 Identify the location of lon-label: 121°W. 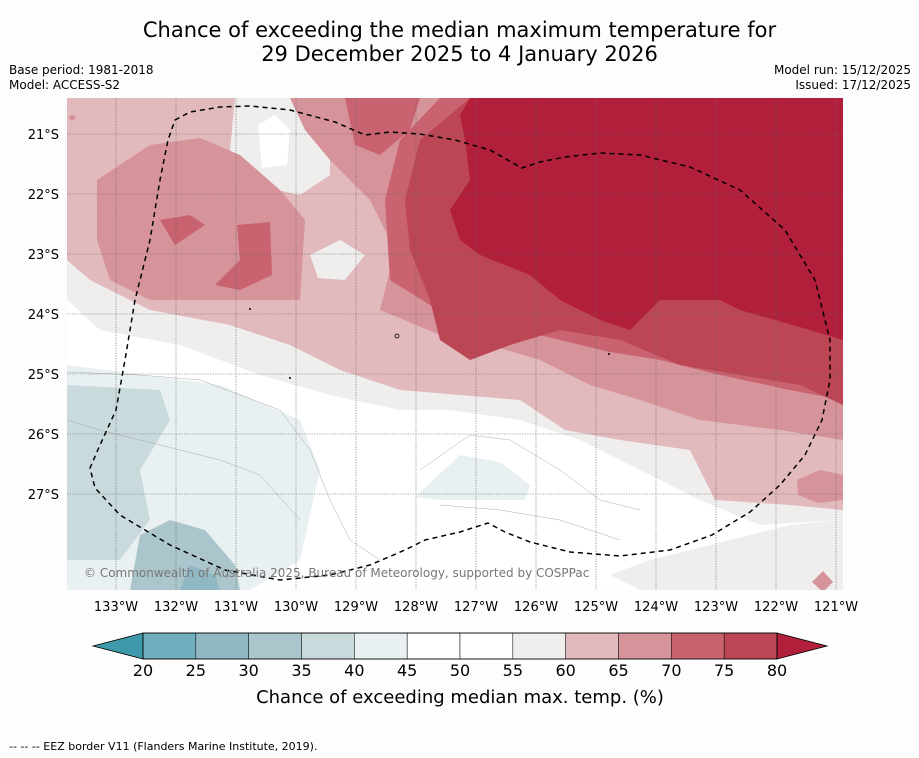
(836, 607).